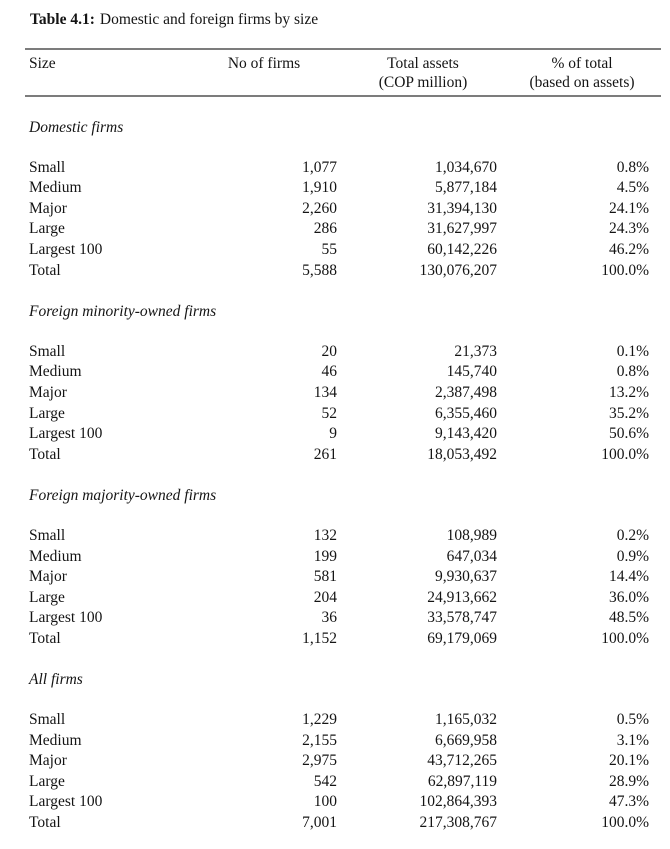 The image size is (670, 849). I want to click on row-firms-count-cell: 542, so click(325, 781).